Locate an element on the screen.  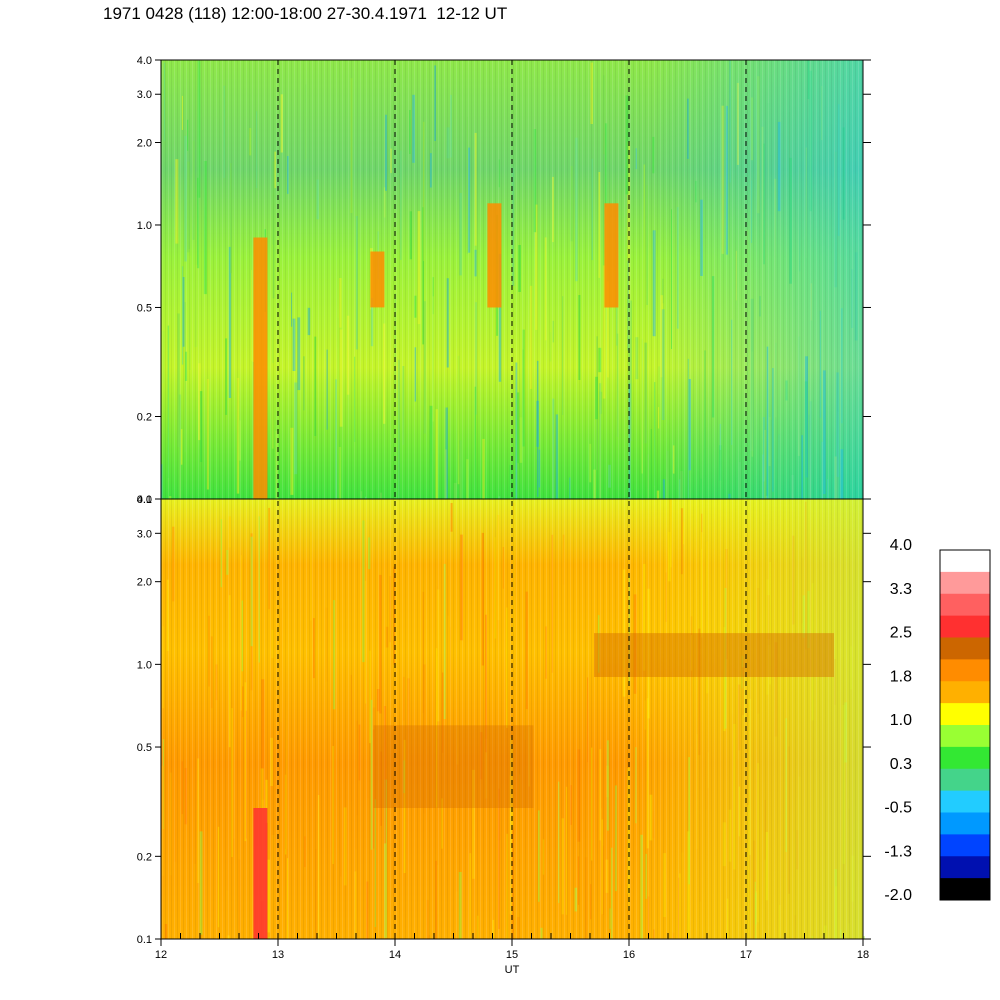
x-tick-label: 18 is located at coordinates (863, 955).